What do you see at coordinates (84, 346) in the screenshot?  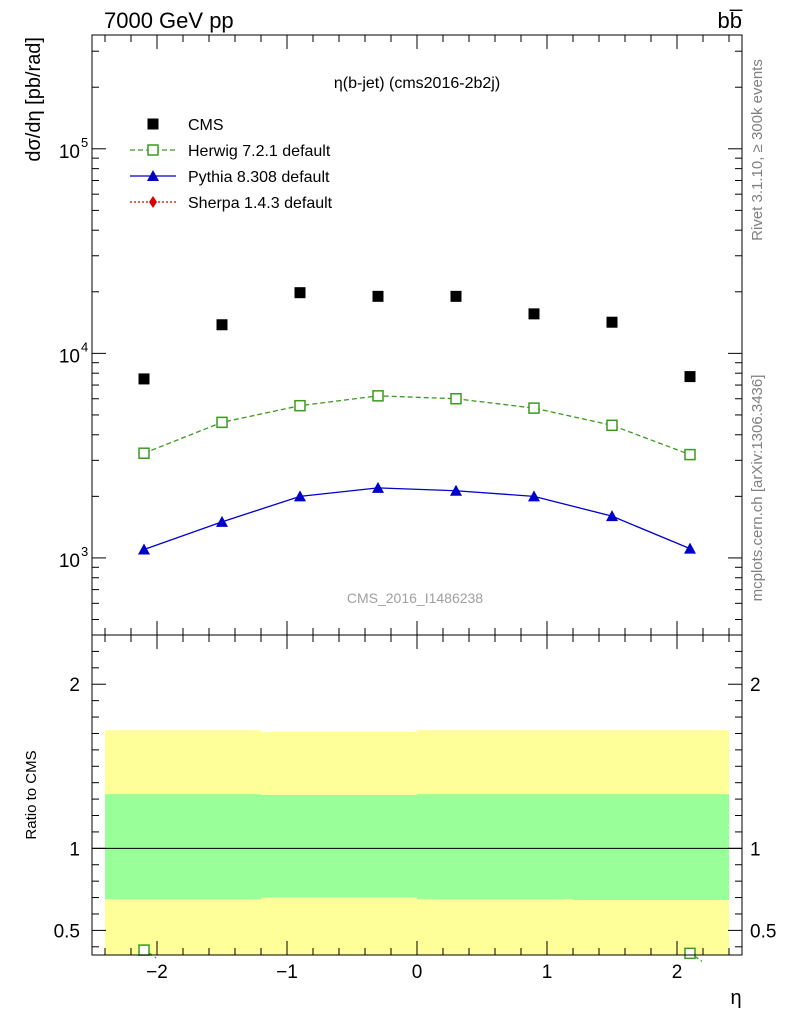 I see `main-y-tick-exponent: 4` at bounding box center [84, 346].